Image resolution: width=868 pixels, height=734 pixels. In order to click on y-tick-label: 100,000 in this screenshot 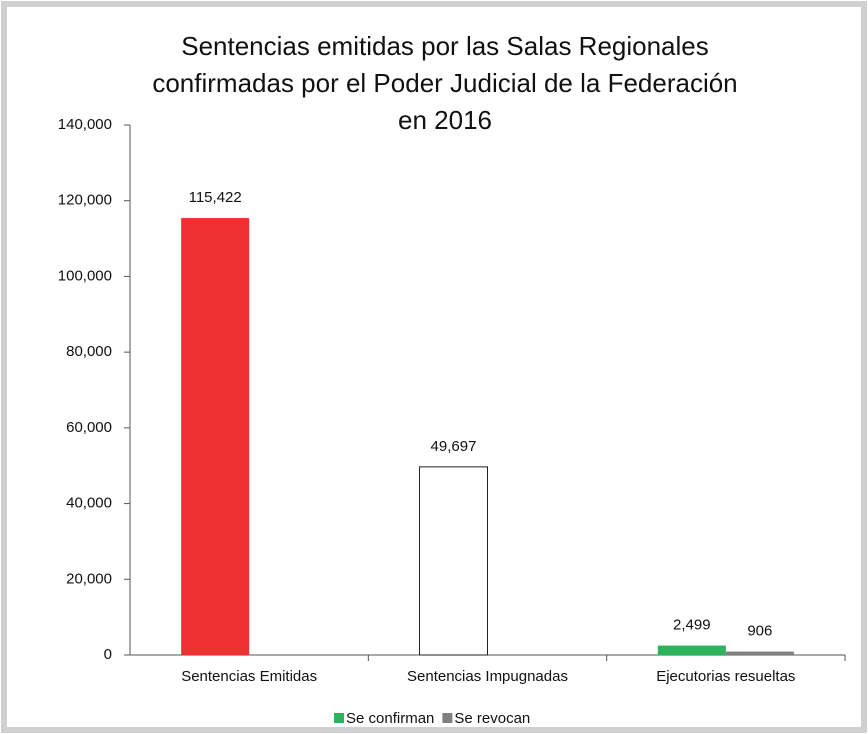, I will do `click(85, 275)`.